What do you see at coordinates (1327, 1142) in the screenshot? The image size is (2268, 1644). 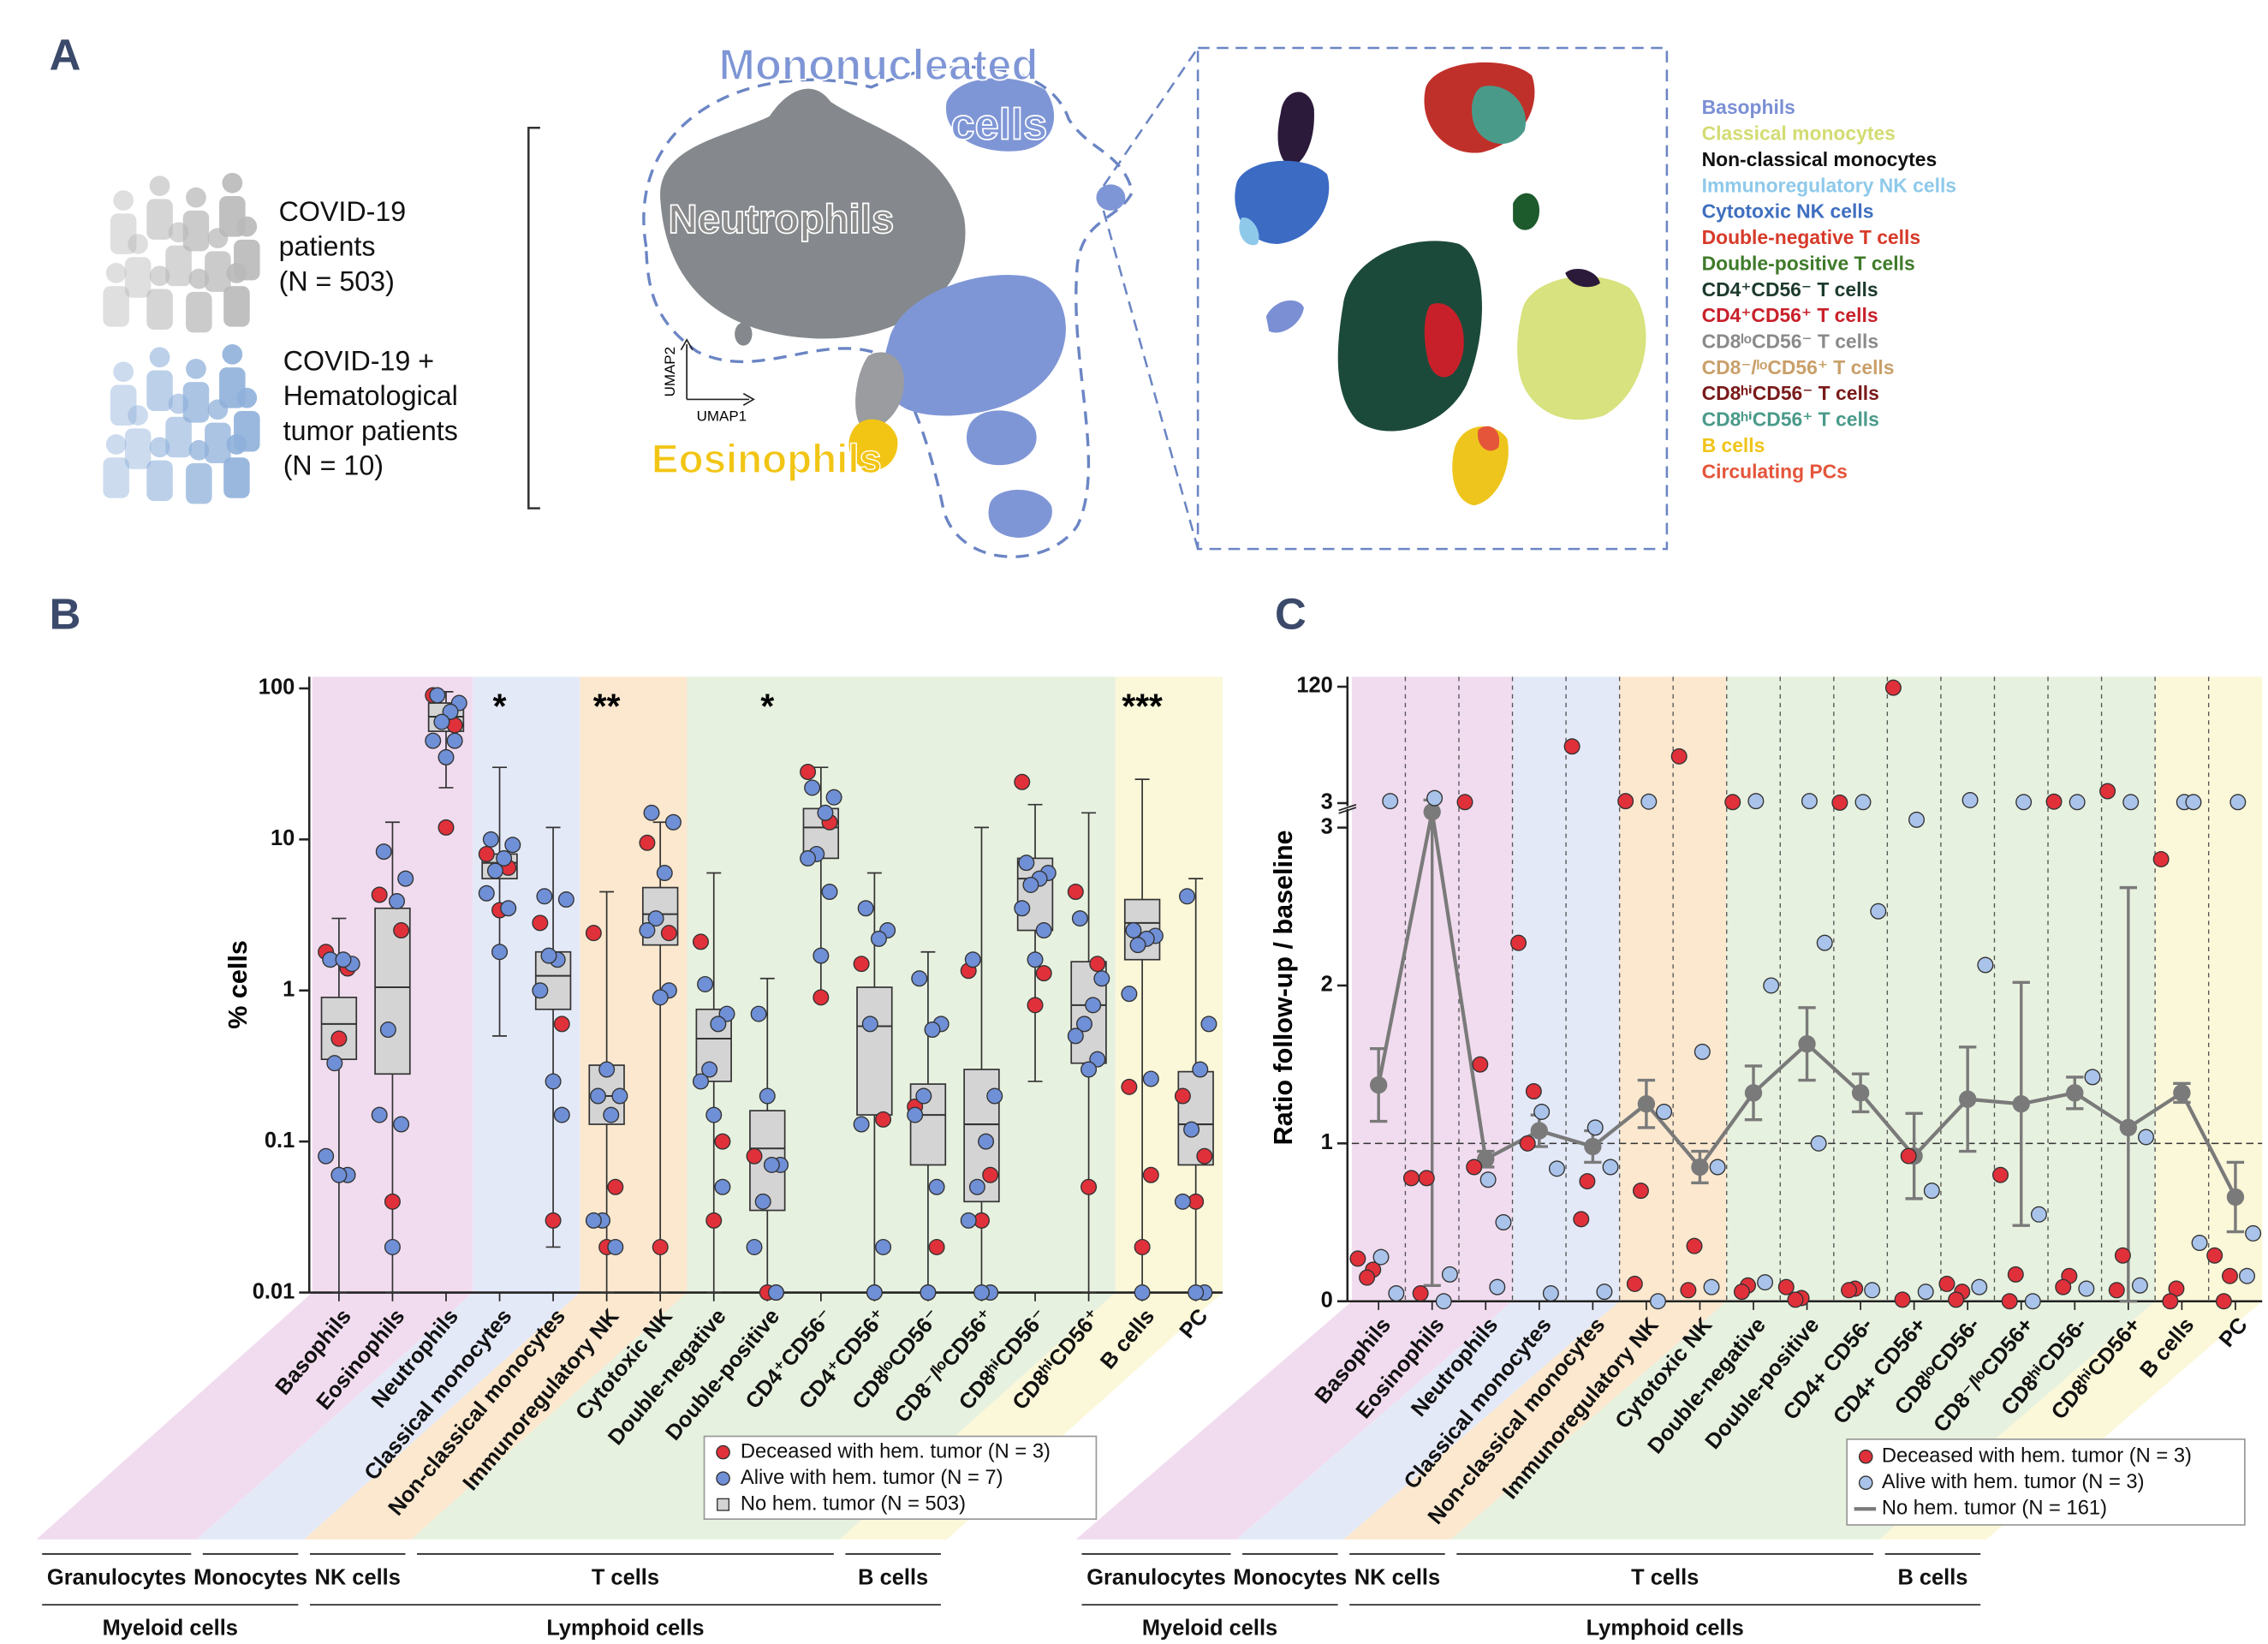 I see `y-tick-label: 1` at bounding box center [1327, 1142].